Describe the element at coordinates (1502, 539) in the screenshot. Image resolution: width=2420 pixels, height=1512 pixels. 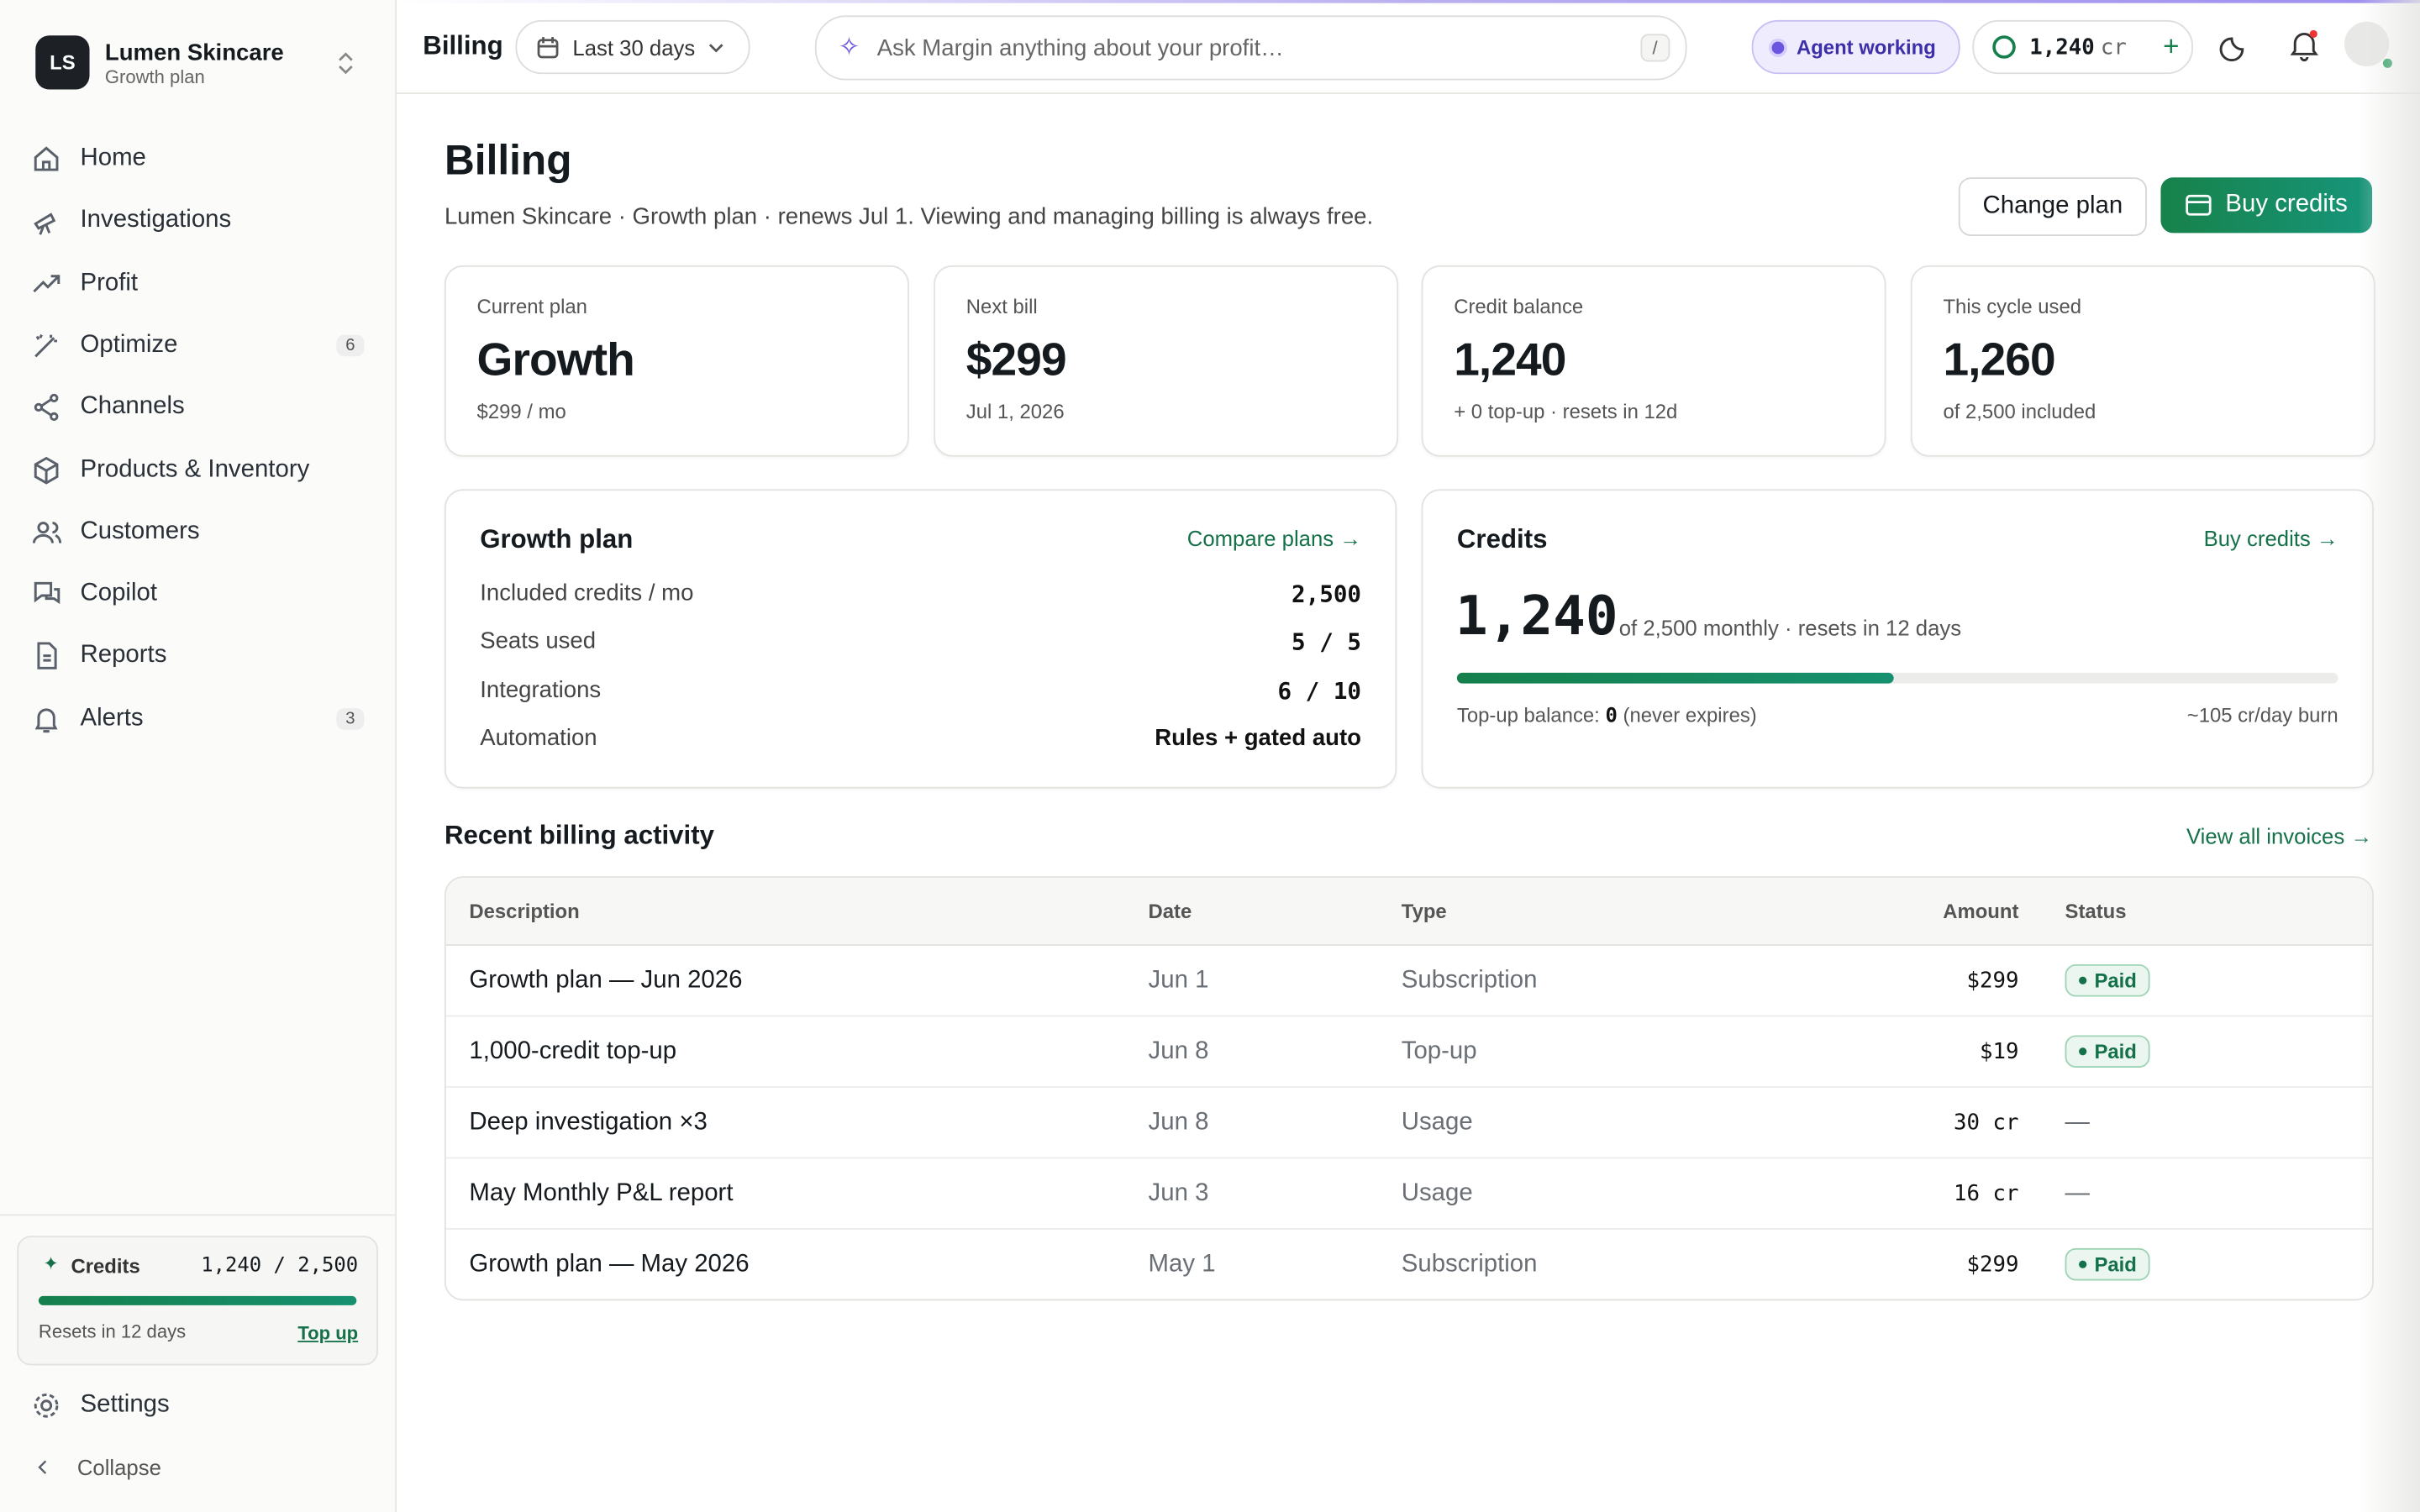
I see `credits-card-title: Credits` at that location.